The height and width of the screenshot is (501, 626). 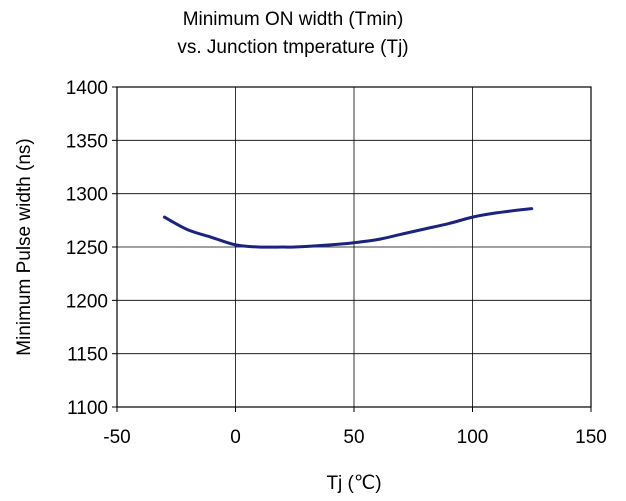 I want to click on data-series, so click(x=348, y=228).